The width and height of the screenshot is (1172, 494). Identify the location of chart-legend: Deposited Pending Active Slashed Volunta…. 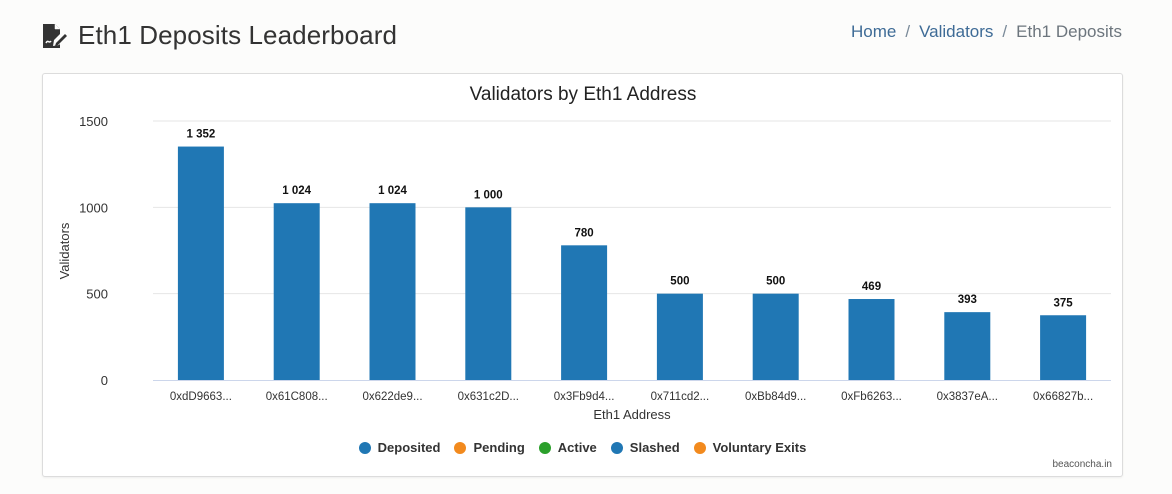
(582, 447).